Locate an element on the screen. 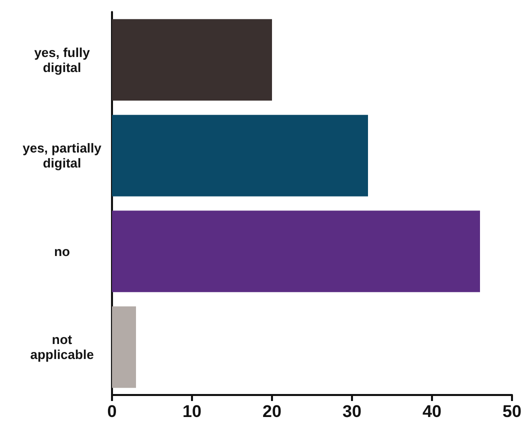  y-tick-label: yes, partially digital is located at coordinates (62, 155).